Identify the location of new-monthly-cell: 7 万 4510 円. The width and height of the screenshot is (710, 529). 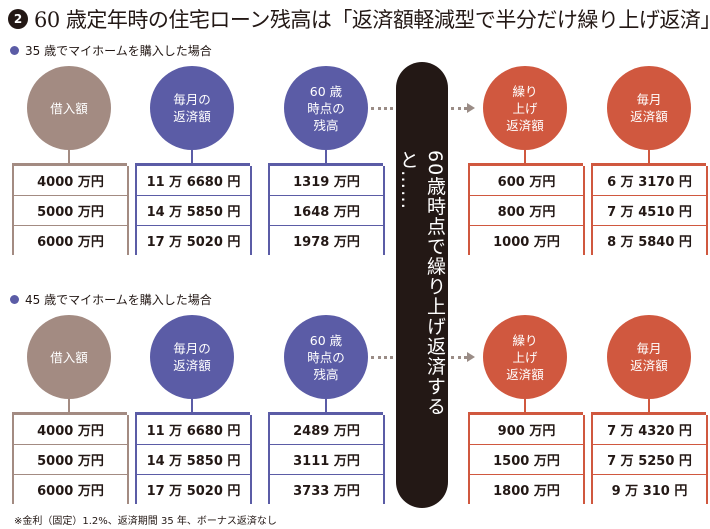
(649, 211).